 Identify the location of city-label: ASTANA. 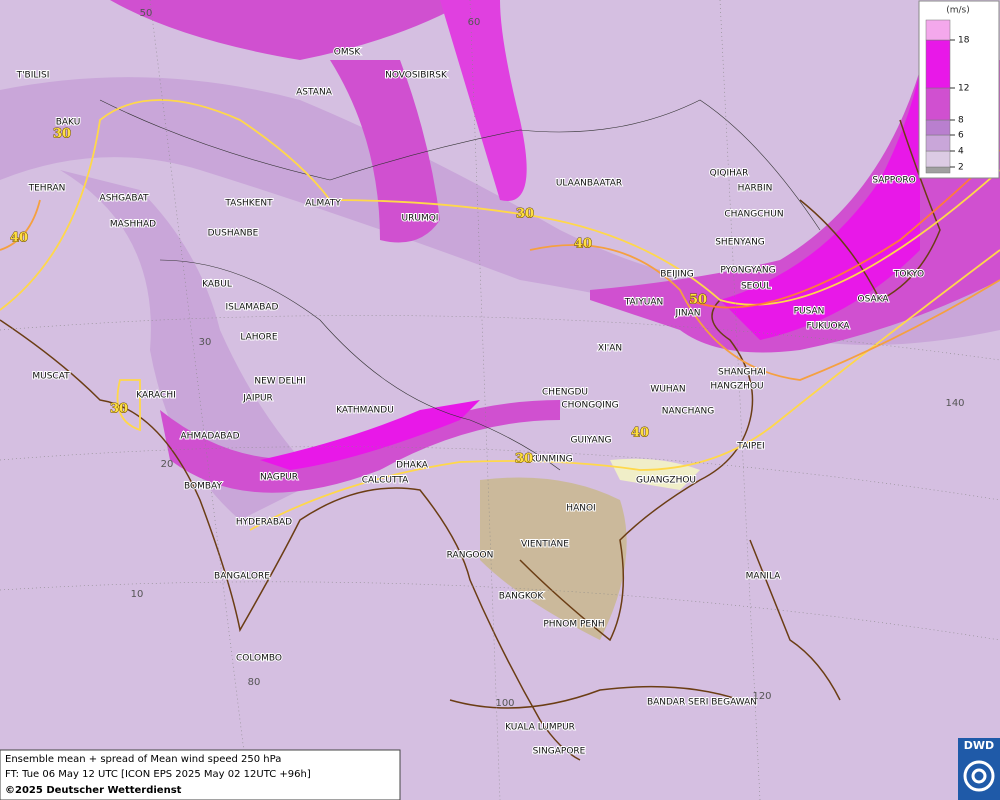
(314, 93).